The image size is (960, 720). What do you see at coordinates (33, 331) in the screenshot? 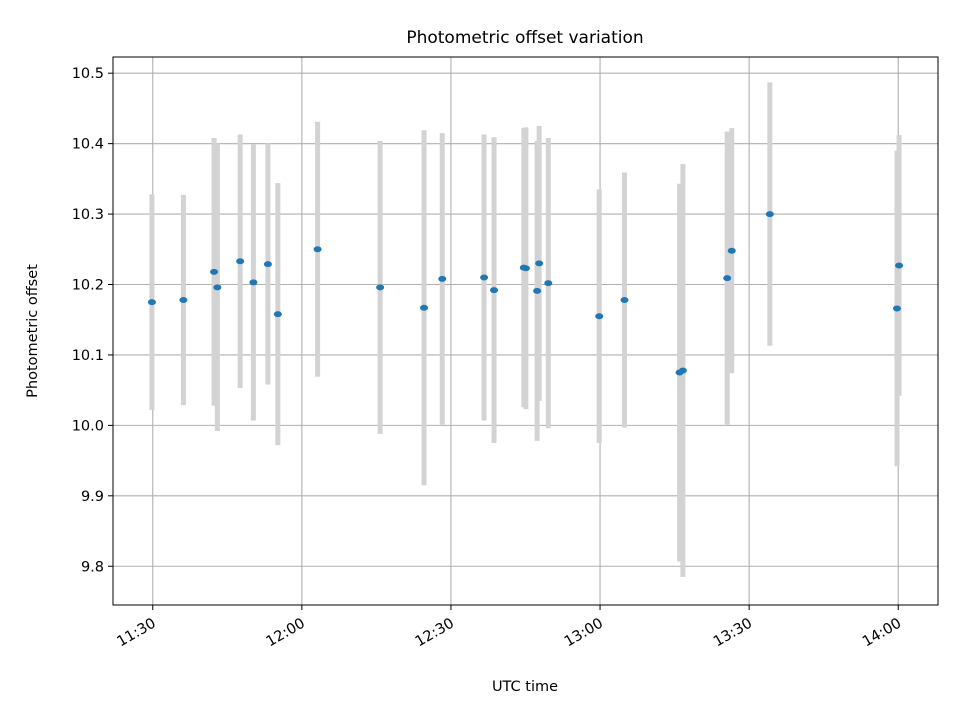
I see `y-axis-title: Photometric offset` at bounding box center [33, 331].